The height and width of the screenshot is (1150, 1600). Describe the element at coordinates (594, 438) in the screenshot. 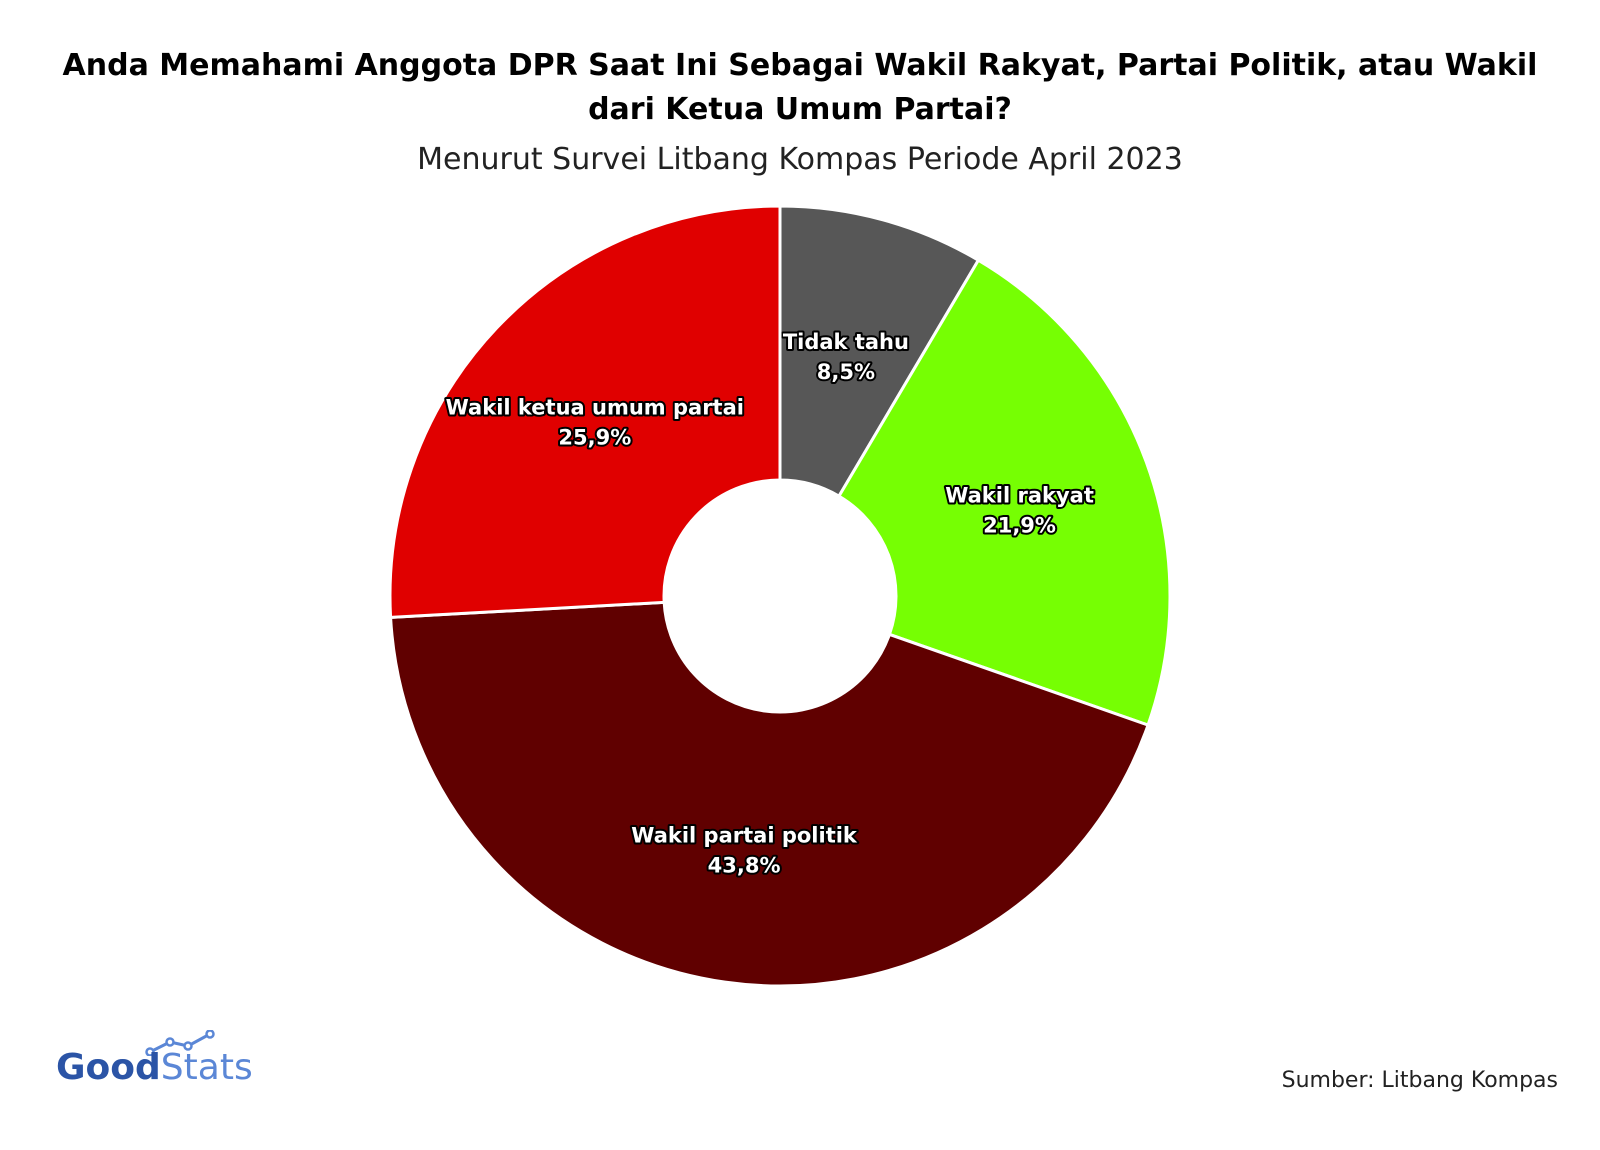

I see `slice-value-label: 25,9%` at that location.